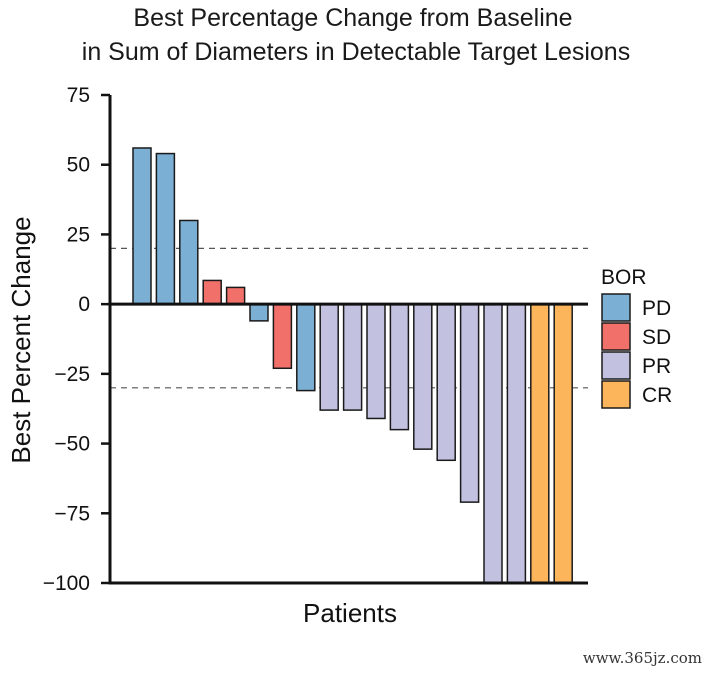  Describe the element at coordinates (657, 395) in the screenshot. I see `legend-label-cr: CR` at that location.